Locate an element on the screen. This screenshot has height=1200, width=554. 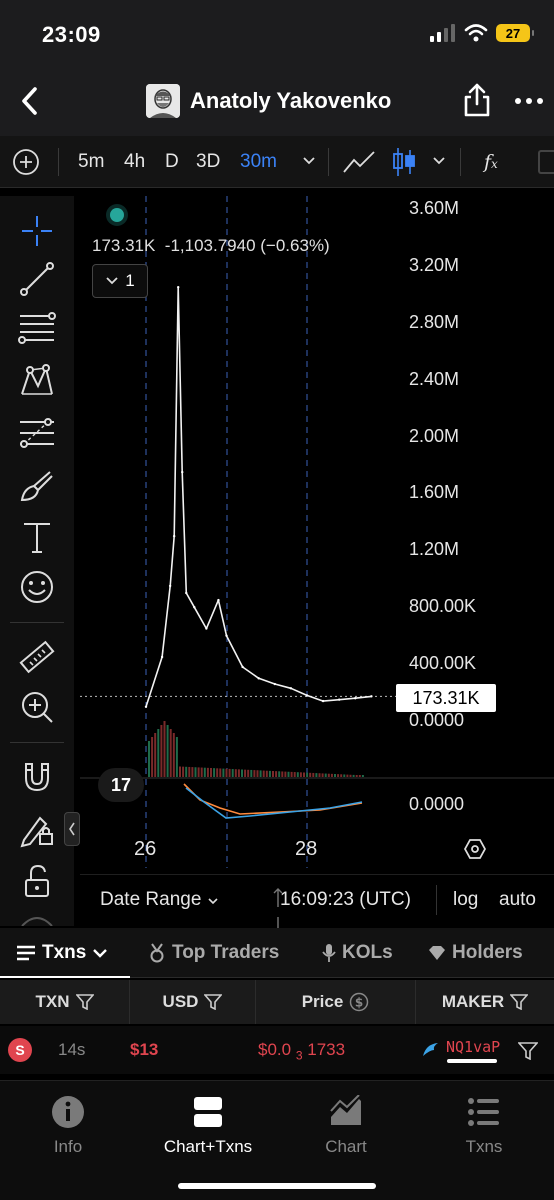
col-txn: TXN is located at coordinates (65, 1002).